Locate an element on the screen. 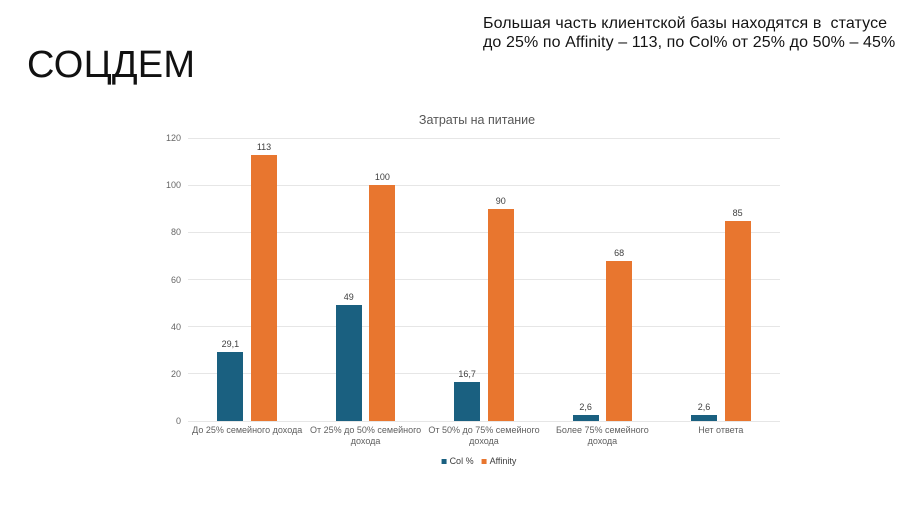 The height and width of the screenshot is (506, 900). legend-label: Col % is located at coordinates (461, 461).